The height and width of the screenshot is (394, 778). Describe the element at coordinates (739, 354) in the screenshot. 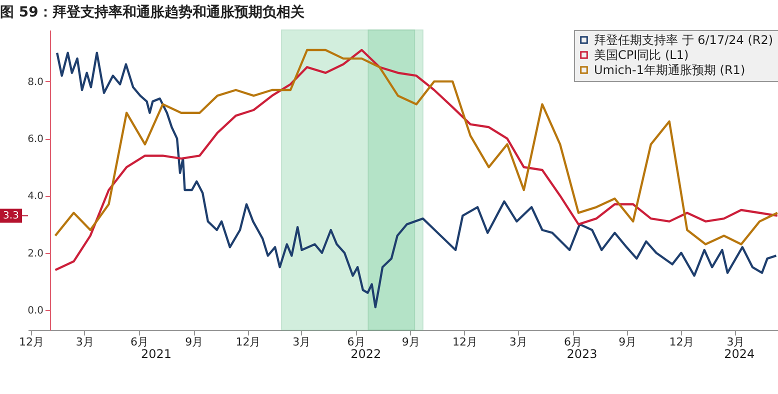

I see `x2-tick-label: 2024` at that location.